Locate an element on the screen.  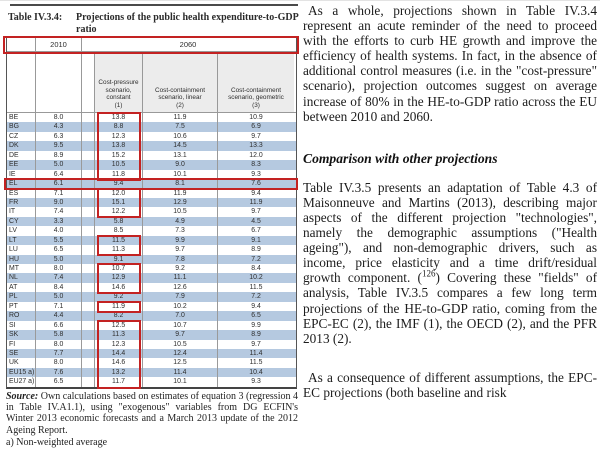
cell-2010: 4.3 is located at coordinates (58, 127).